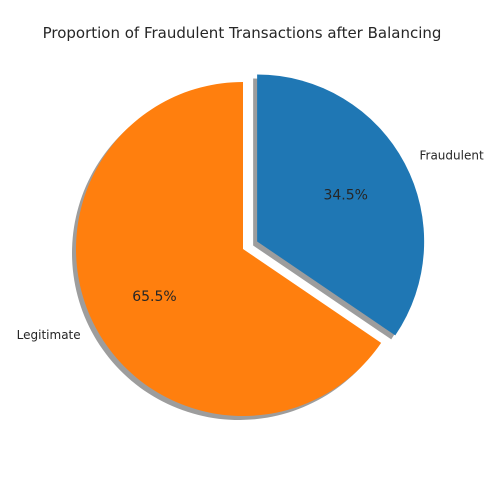  Describe the element at coordinates (345, 196) in the screenshot. I see `pct-label-fraudulent: 34.5%` at that location.